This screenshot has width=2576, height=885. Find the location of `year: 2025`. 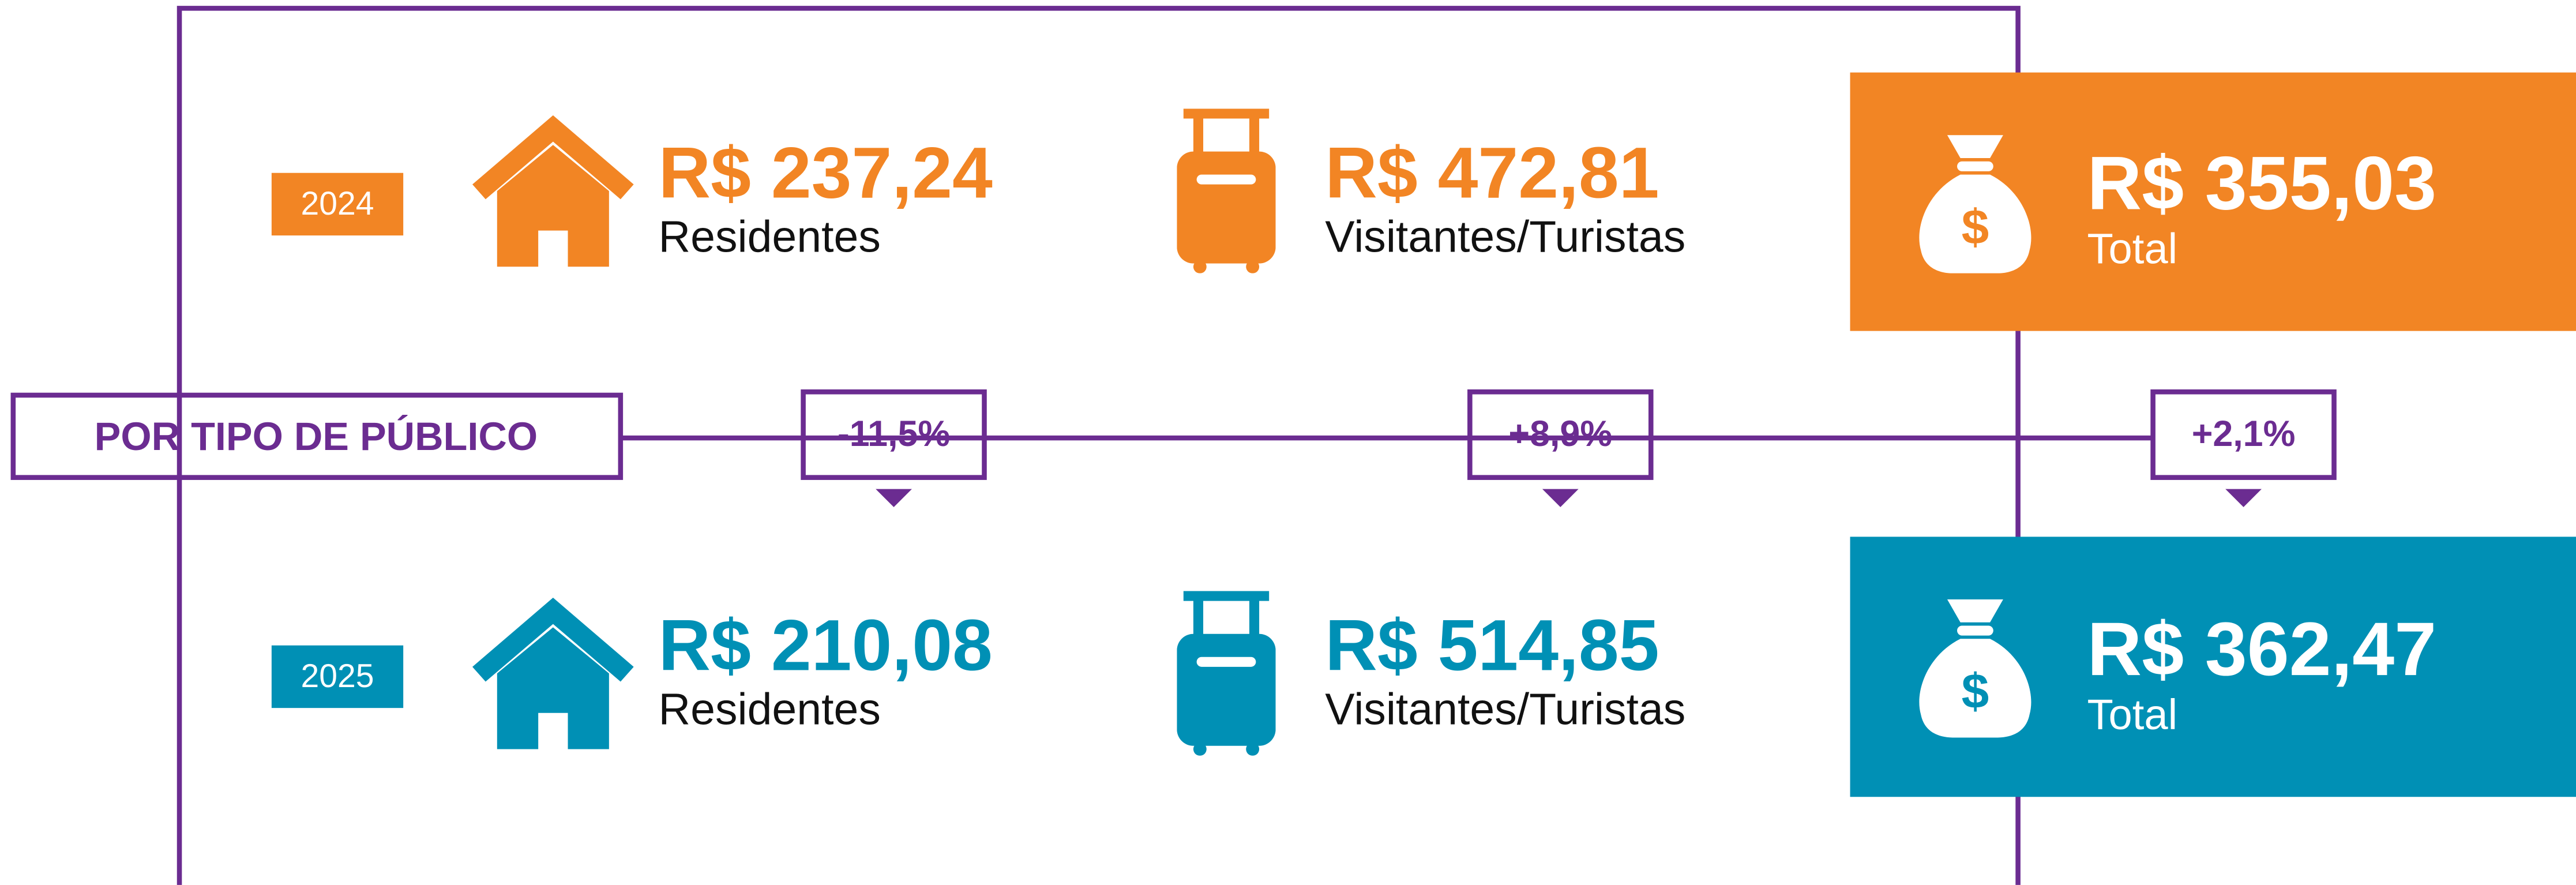

year: 2025 is located at coordinates (337, 676).